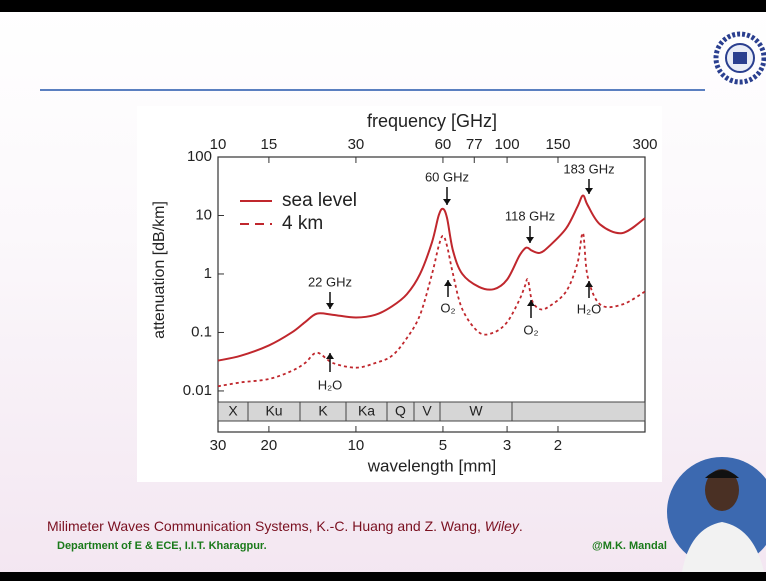  Describe the element at coordinates (443, 144) in the screenshot. I see `x-tick-label: 60` at that location.